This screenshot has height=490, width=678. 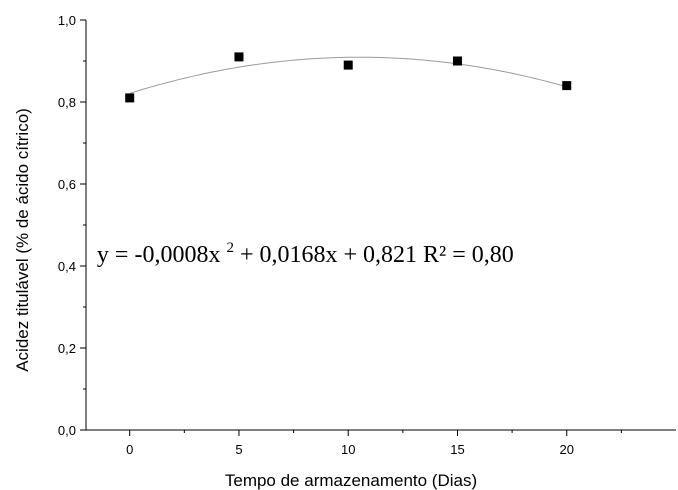 I want to click on fit-curve, so click(x=348, y=75).